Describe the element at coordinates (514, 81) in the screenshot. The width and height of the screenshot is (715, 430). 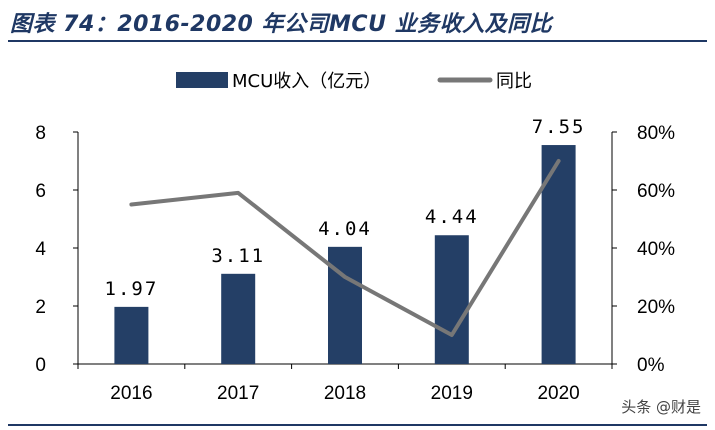
I see `legend-line-label: 同比` at that location.